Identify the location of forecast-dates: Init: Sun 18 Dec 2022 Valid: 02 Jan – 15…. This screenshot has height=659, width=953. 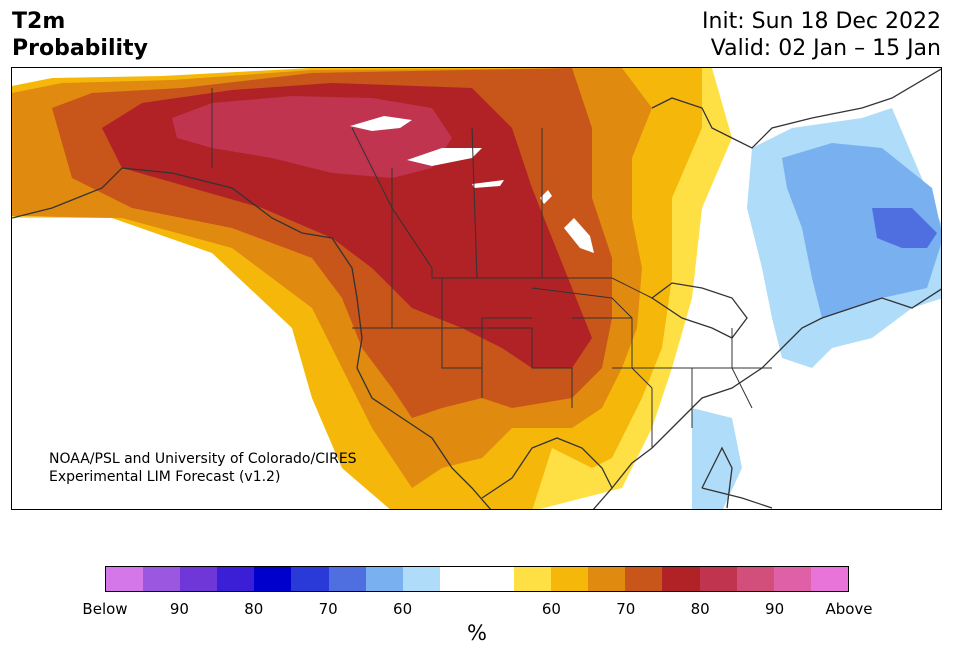
(821, 35).